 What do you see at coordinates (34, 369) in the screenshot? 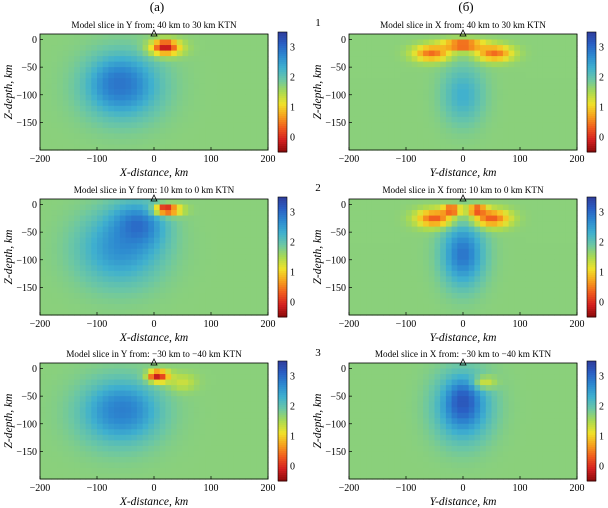
I see `y-tick-label: 0` at bounding box center [34, 369].